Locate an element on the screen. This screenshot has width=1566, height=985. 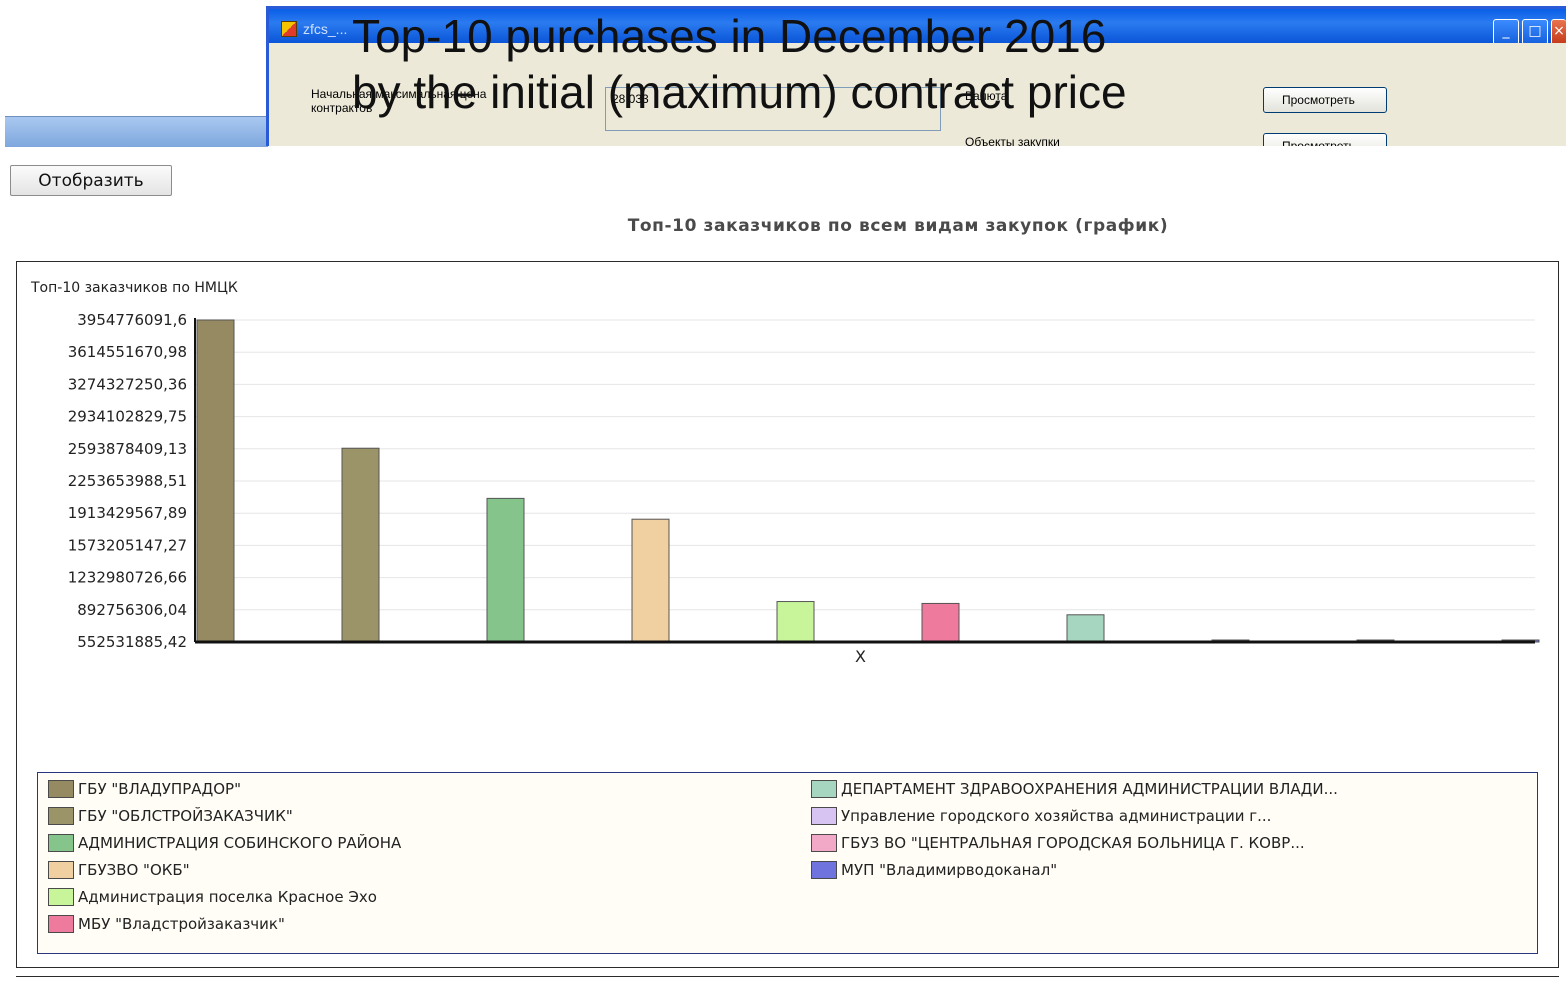
slide-title-line-2: by the initial (maximum) contract price is located at coordinates (739, 92).